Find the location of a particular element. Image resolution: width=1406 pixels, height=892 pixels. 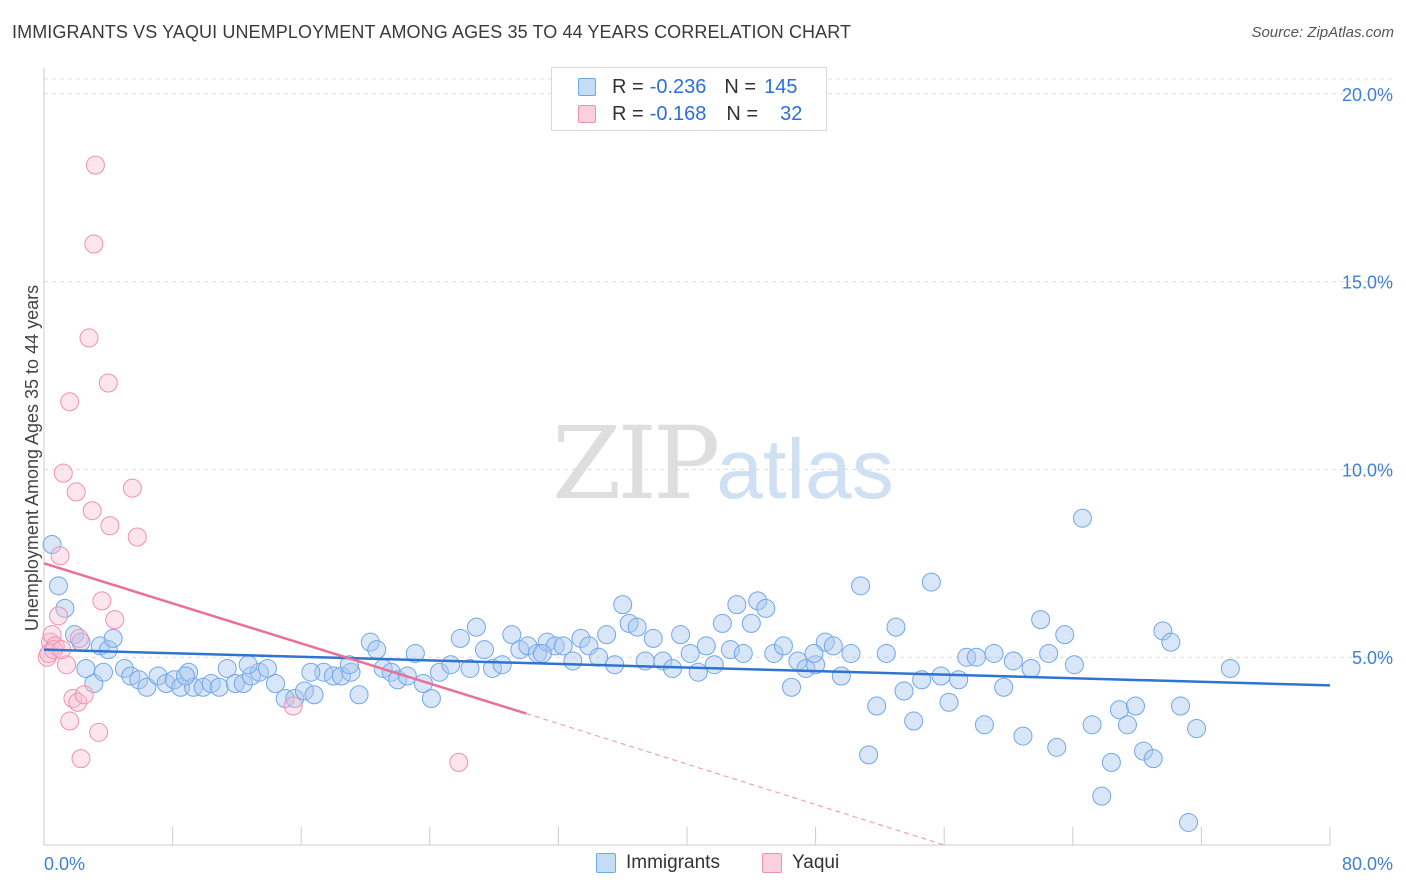

r-label: R = is located at coordinates (628, 86).